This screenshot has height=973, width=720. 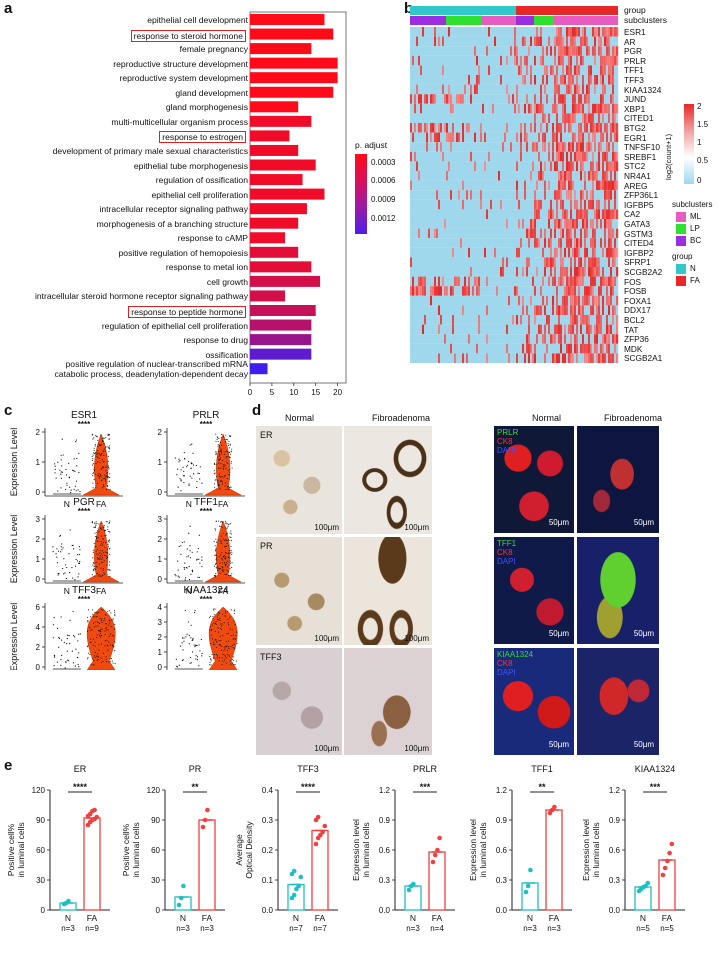 I want to click on heatmap-subclusters-label: subclusters, so click(x=645, y=20).